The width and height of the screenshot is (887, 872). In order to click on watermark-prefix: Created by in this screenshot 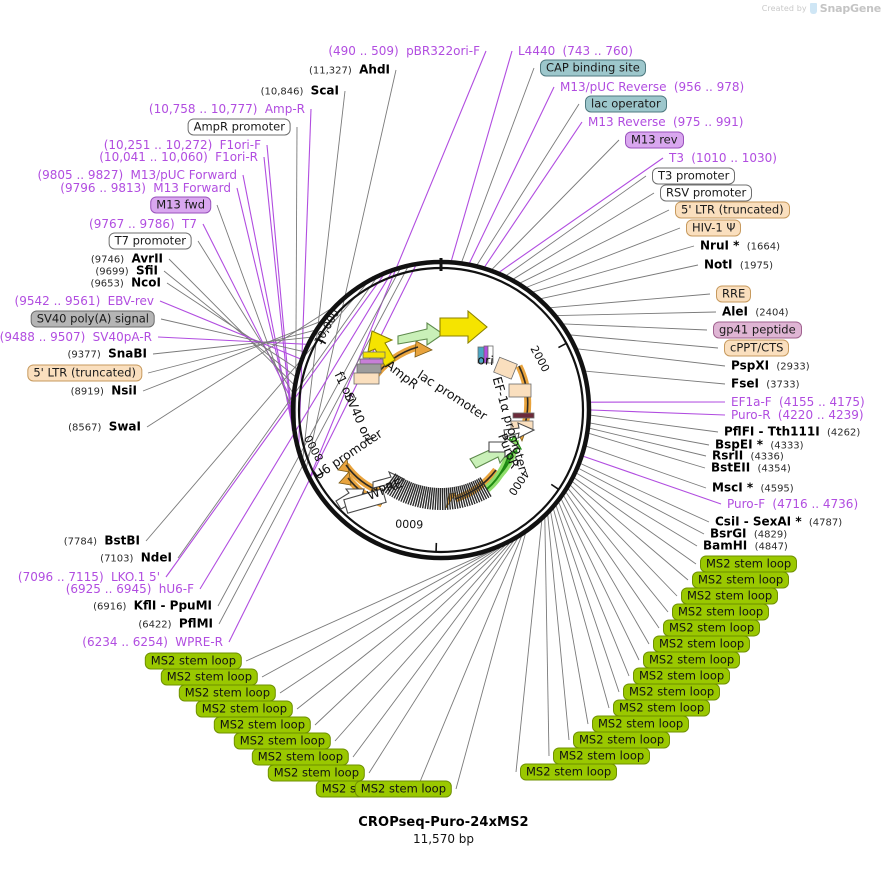, I will do `click(784, 8)`.